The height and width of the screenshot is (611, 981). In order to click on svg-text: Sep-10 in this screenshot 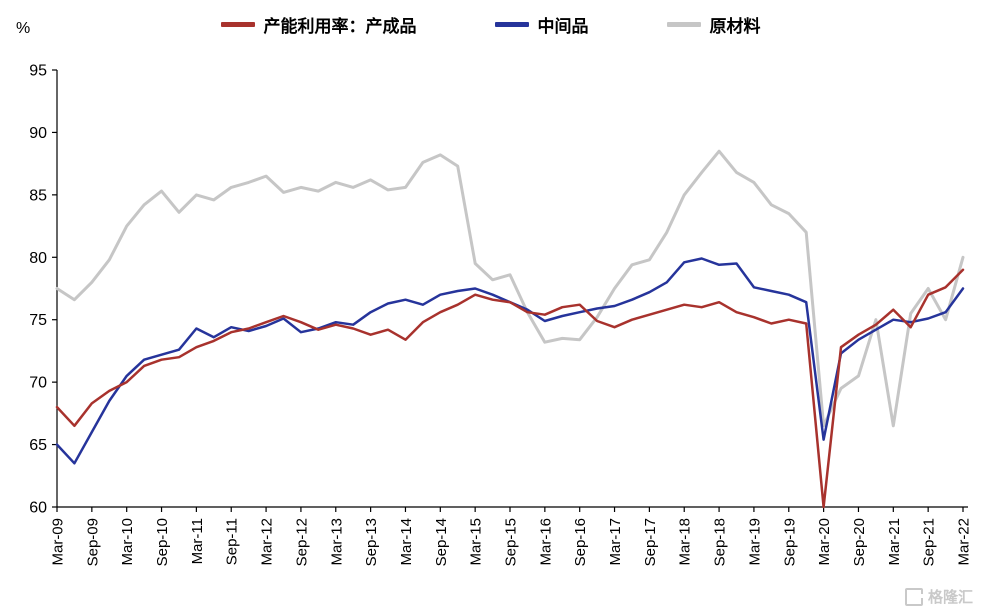, I will do `click(162, 542)`.